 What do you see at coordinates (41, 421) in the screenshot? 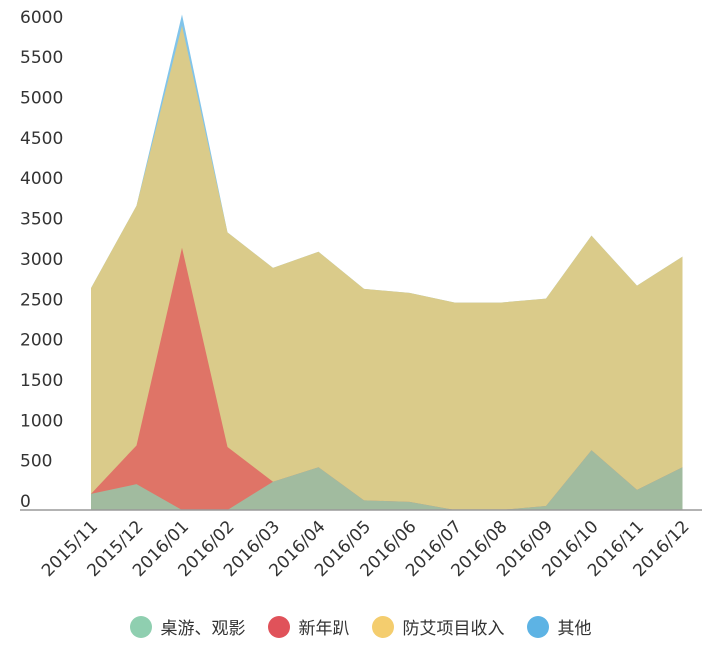
I see `y-tick-label: 1000` at bounding box center [41, 421].